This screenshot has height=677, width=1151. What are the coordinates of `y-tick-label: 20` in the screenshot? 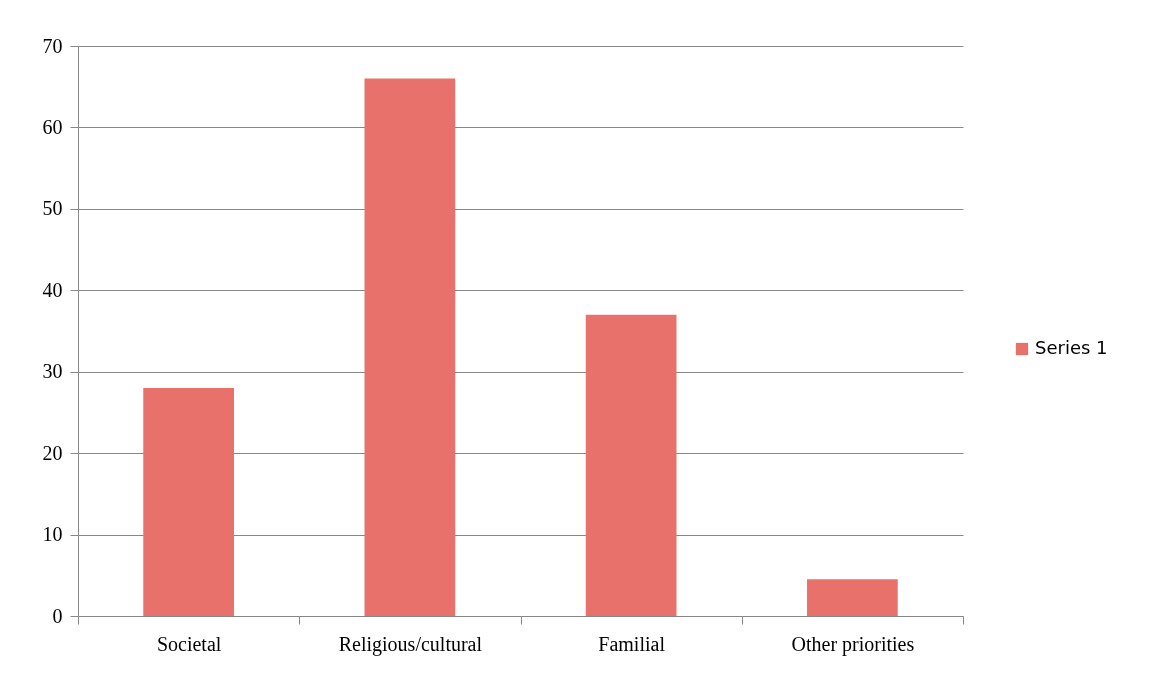 It's located at (52, 452).